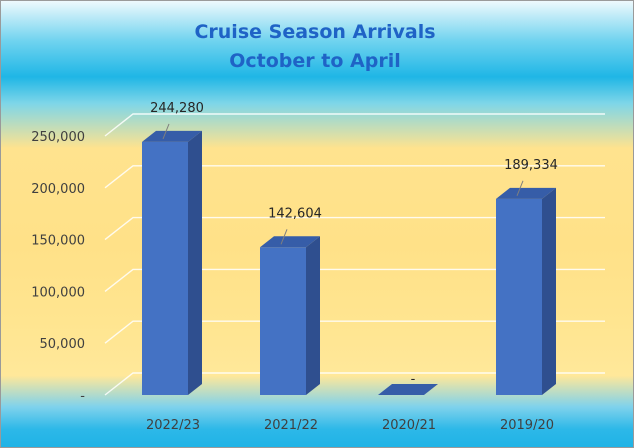  What do you see at coordinates (314, 61) in the screenshot?
I see `chart-subtitle: October to April` at bounding box center [314, 61].